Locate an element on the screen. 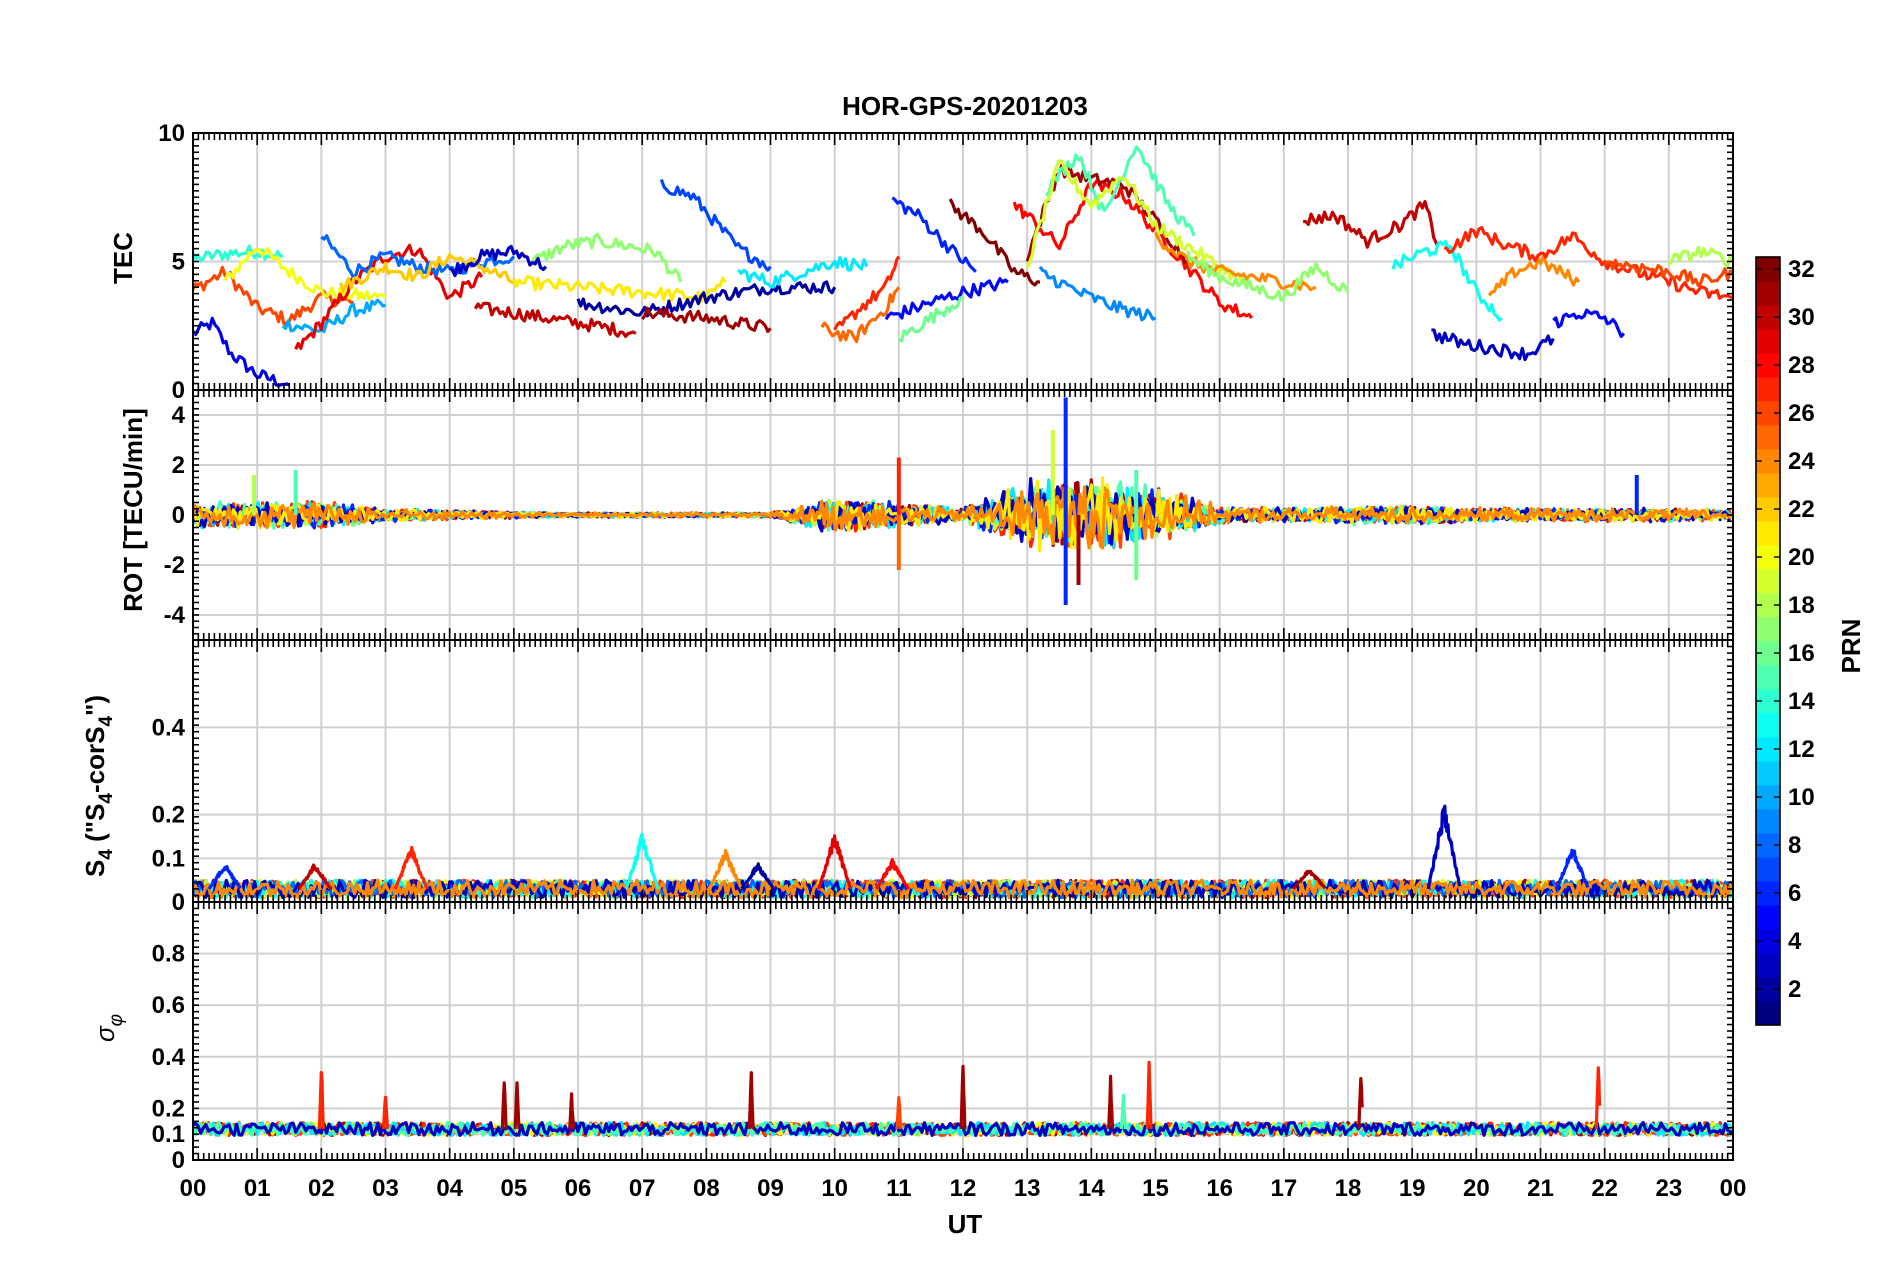  colorbar-tick-label: 28 is located at coordinates (1801, 365).